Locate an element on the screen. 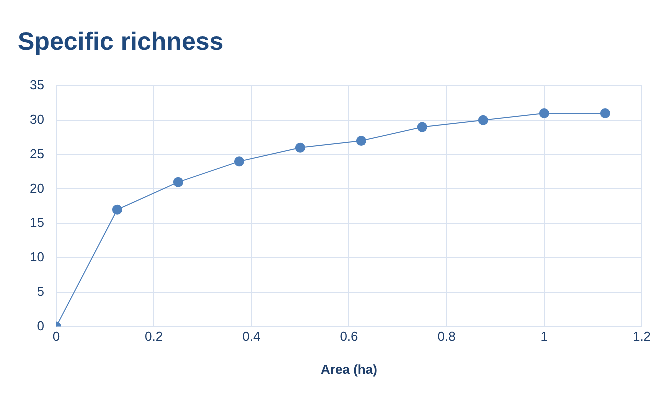 This screenshot has width=670, height=400. y-tick-label: 10 is located at coordinates (37, 257).